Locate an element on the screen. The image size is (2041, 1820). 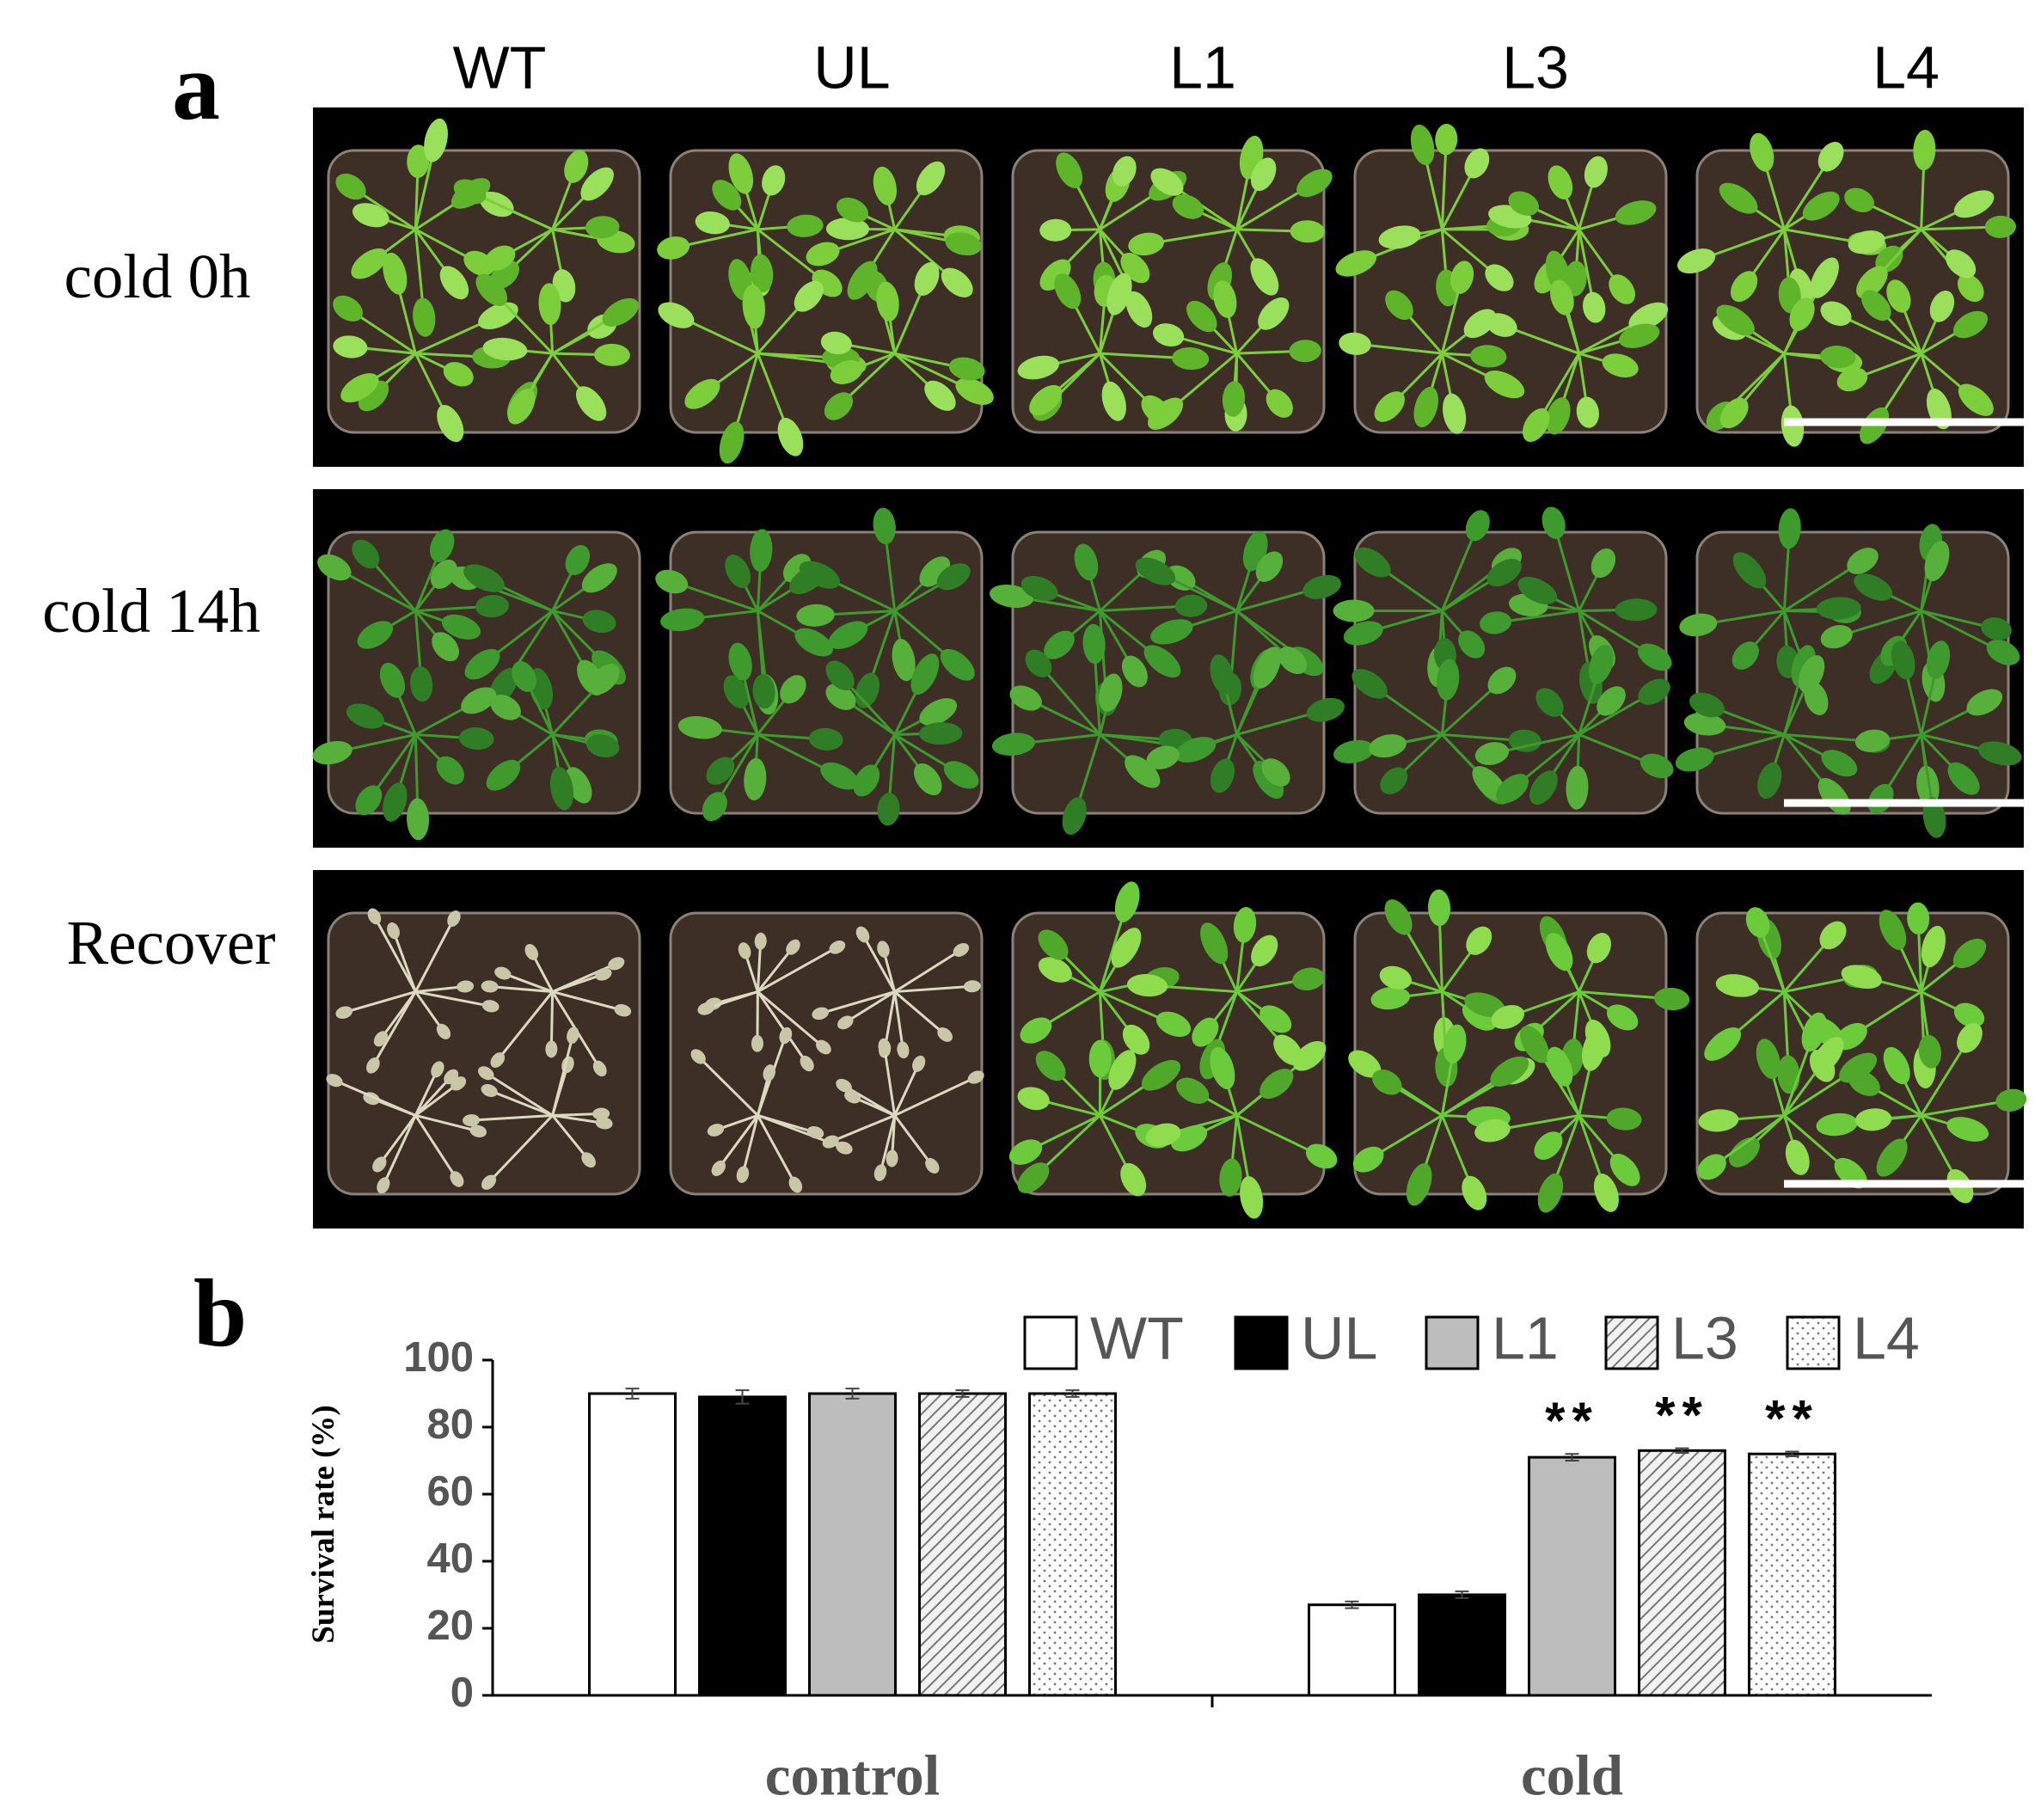
y-tick-label: 40 is located at coordinates (450, 1558).